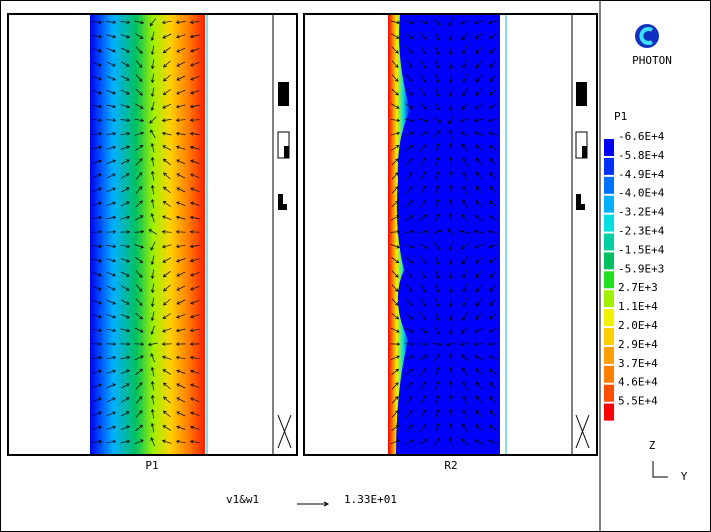  Describe the element at coordinates (641, 193) in the screenshot. I see `legend-label: -4.0E+4` at that location.